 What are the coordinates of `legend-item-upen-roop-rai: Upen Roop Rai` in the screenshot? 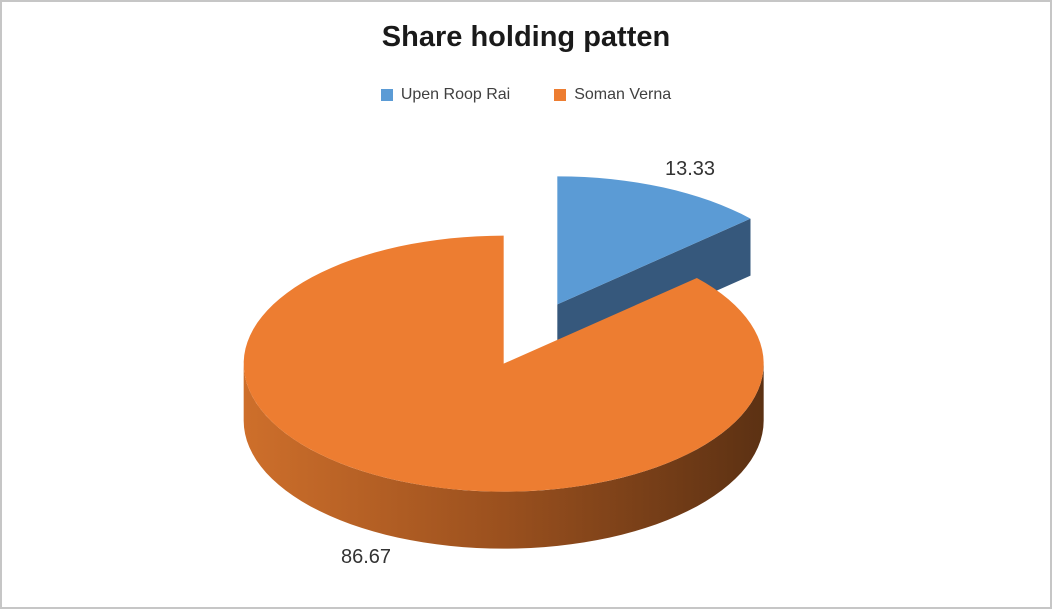 It's located at (445, 95).